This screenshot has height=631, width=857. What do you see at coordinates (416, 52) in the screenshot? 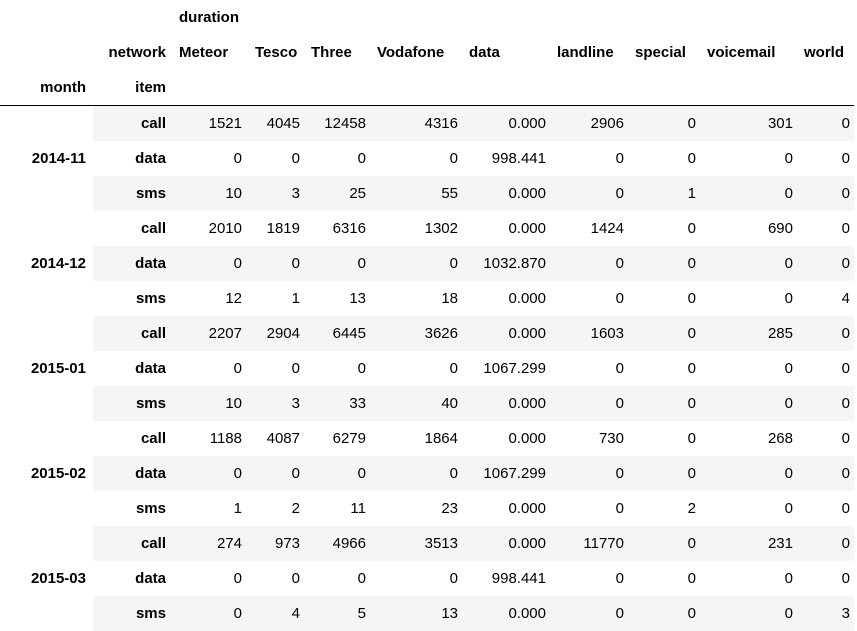
I see `column-header-vodafone: Vodafone` at bounding box center [416, 52].